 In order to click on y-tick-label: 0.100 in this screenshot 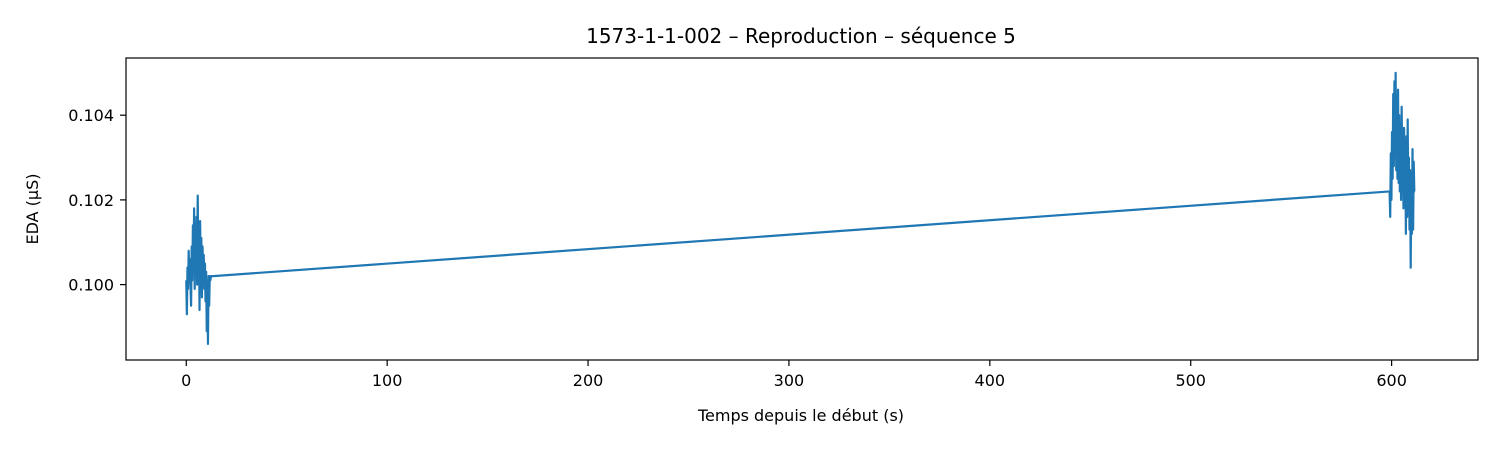, I will do `click(91, 285)`.